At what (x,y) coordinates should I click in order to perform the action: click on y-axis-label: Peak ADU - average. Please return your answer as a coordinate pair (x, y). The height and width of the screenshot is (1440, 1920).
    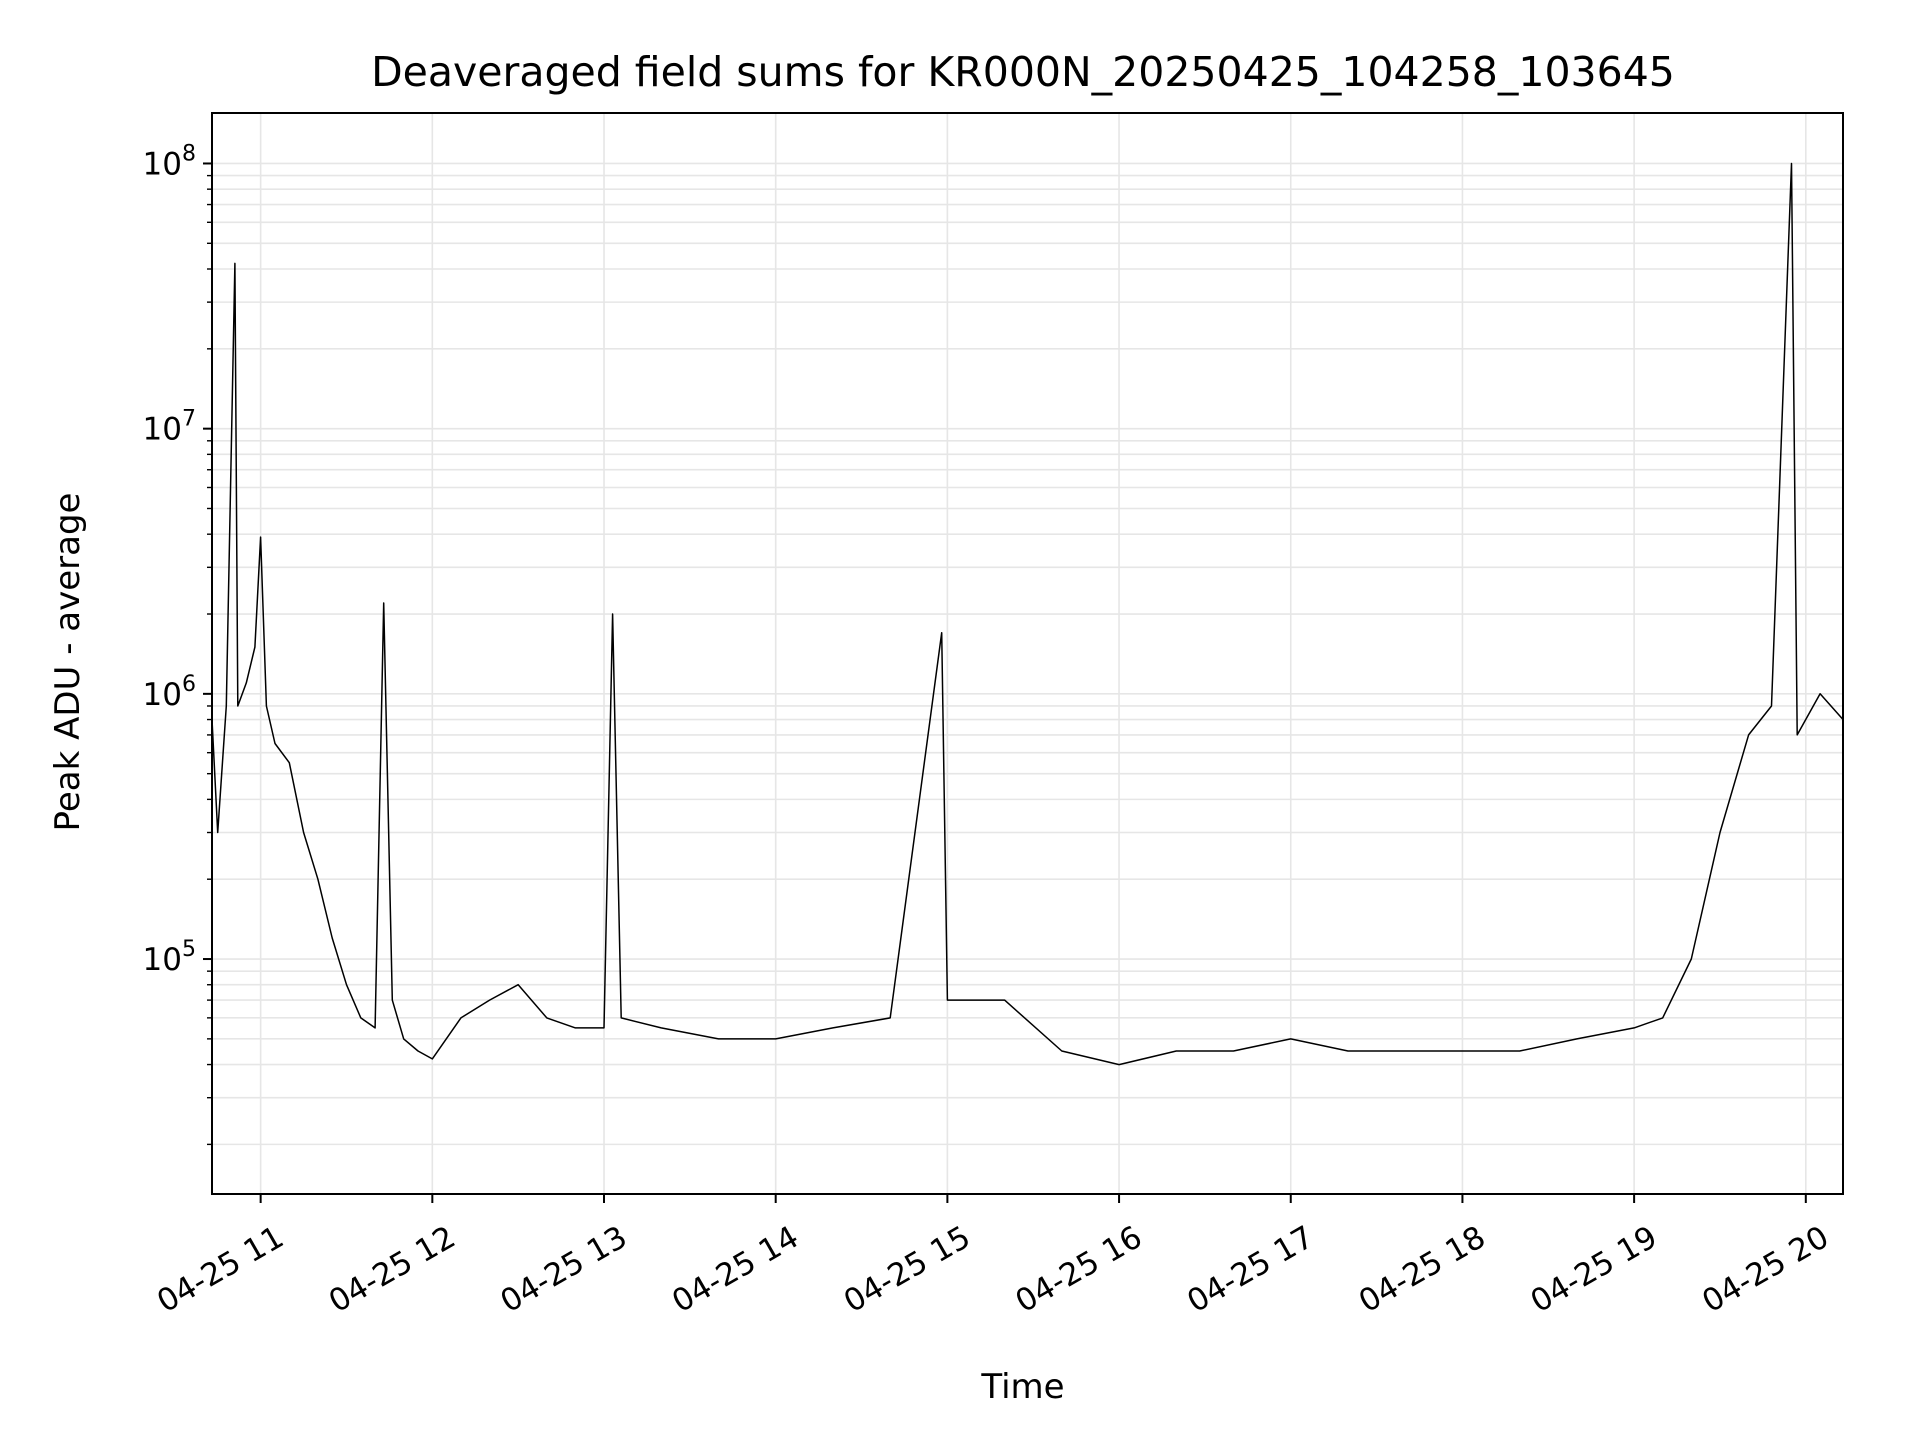
    Looking at the image, I should click on (68, 662).